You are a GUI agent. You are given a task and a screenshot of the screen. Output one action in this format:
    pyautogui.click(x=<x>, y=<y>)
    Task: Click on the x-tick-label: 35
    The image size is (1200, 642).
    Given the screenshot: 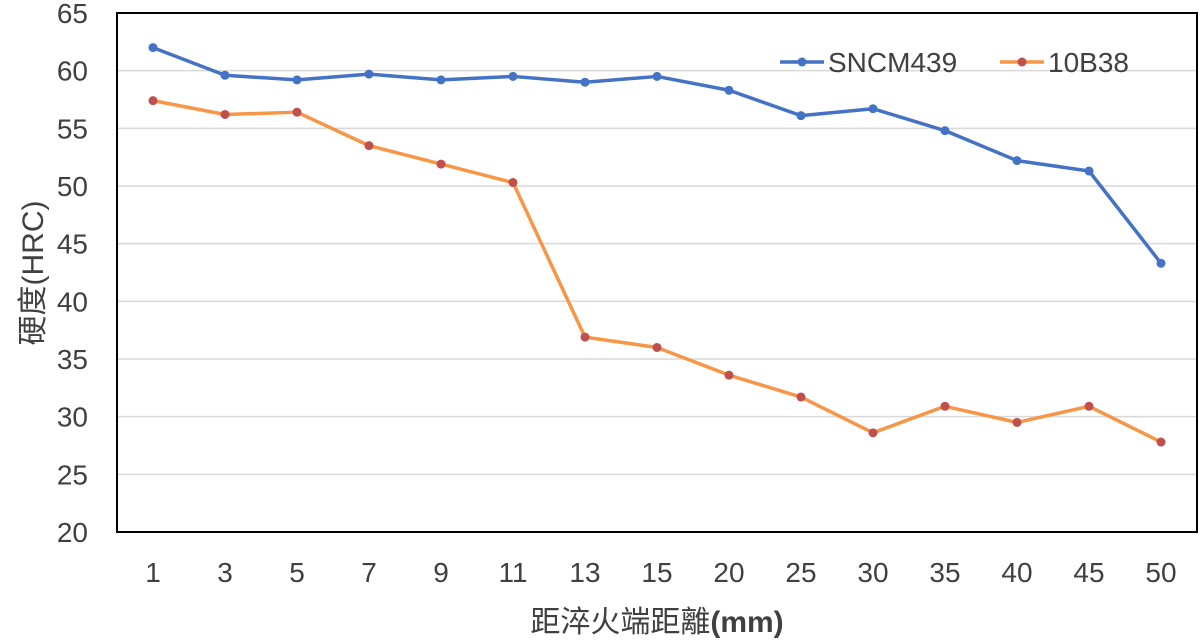 What is the action you would take?
    pyautogui.click(x=944, y=572)
    